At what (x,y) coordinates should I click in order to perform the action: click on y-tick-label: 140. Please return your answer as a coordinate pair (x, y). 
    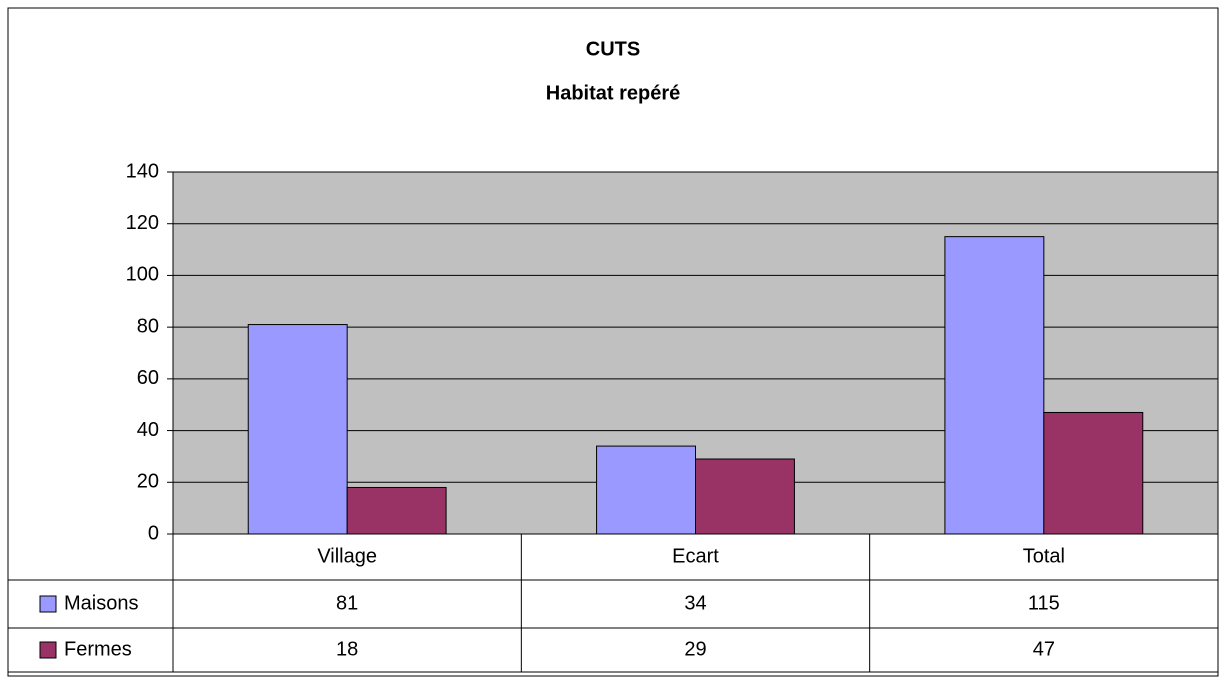
    Looking at the image, I should click on (142, 171).